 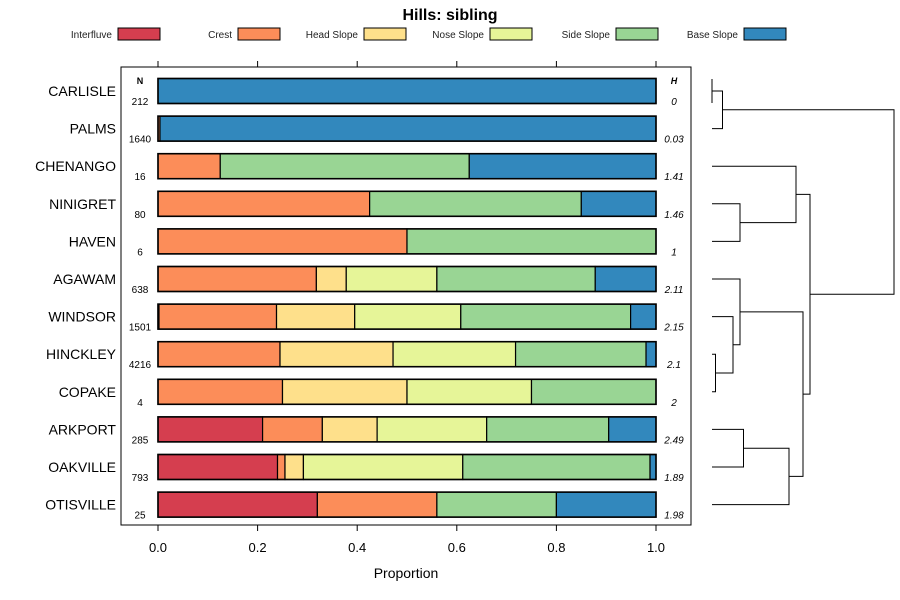 What do you see at coordinates (315, 316) in the screenshot?
I see `bar-segment-windsor-head-slope` at bounding box center [315, 316].